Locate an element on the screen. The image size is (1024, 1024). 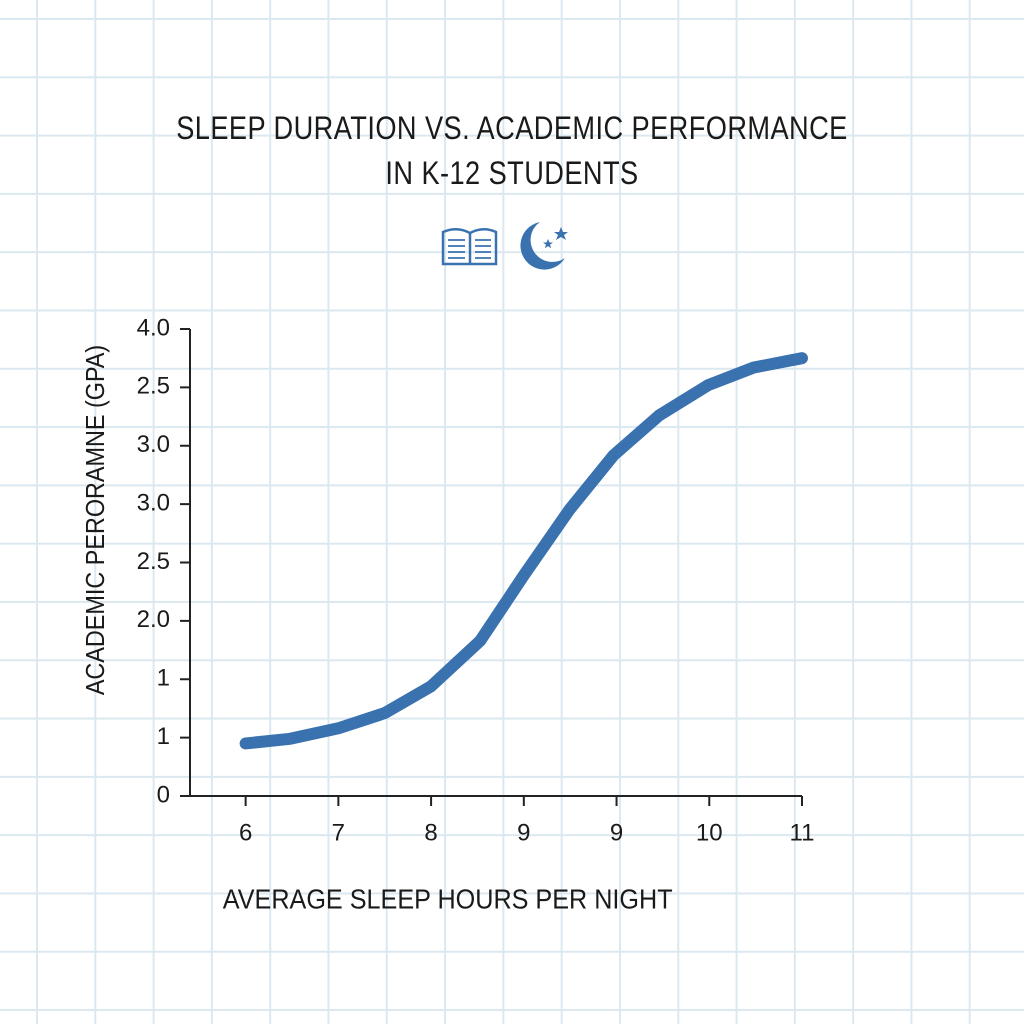
y-tick-label: 0 is located at coordinates (163, 794).